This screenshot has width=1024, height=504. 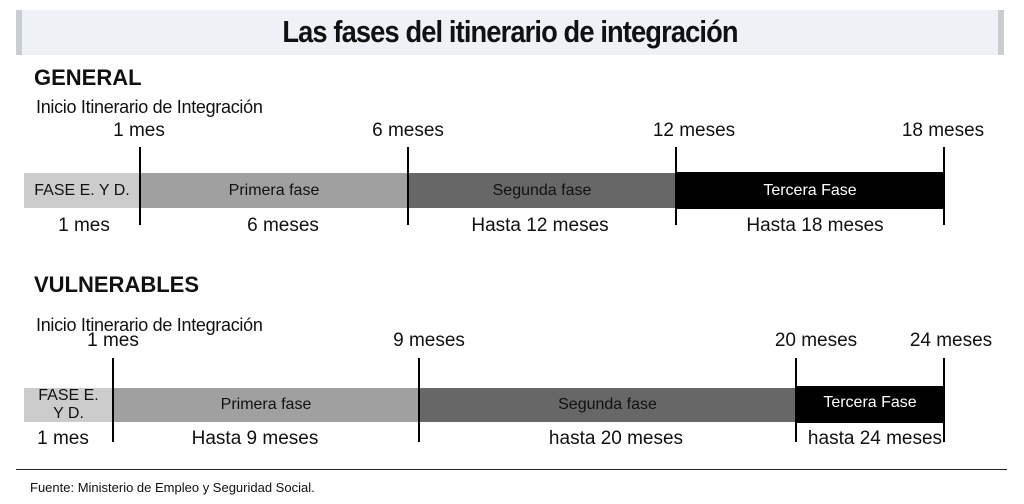 I want to click on vulnerables-duration: hasta 20 meses, so click(x=616, y=438).